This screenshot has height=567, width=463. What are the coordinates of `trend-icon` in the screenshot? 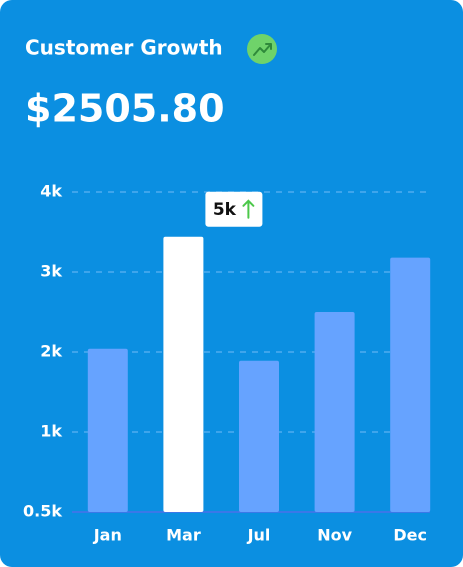 It's located at (262, 49).